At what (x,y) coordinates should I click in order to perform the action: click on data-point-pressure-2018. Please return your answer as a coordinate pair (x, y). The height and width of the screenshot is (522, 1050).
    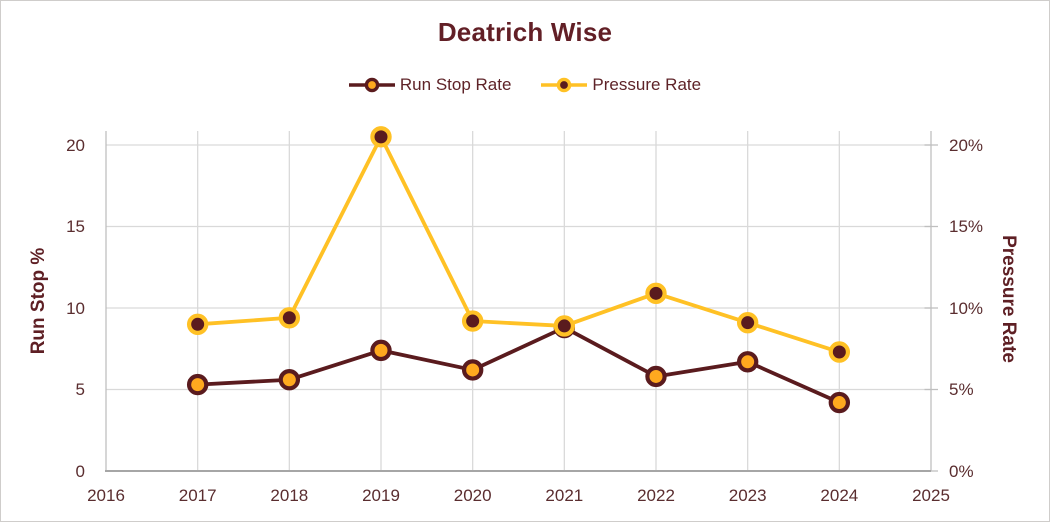
    Looking at the image, I should click on (289, 318).